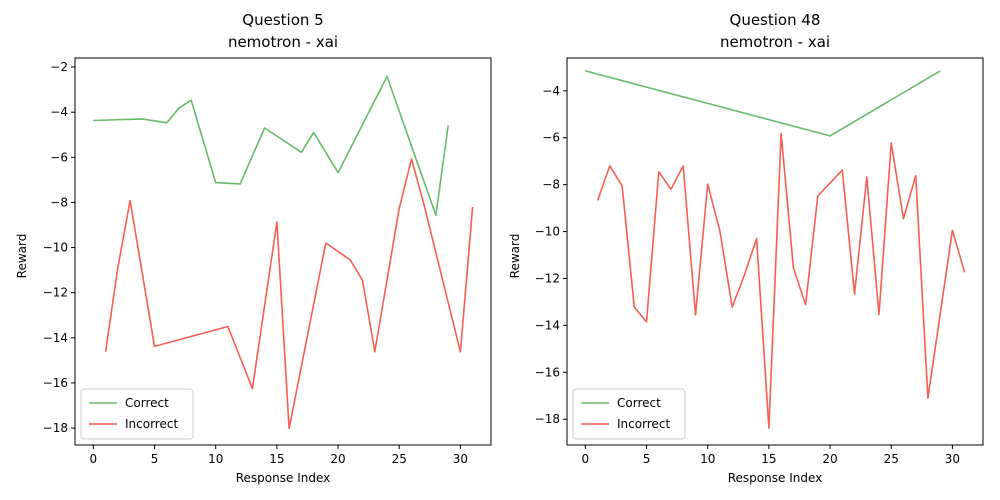 The height and width of the screenshot is (500, 1000). Describe the element at coordinates (59, 67) in the screenshot. I see `y-tick-label: −2` at that location.